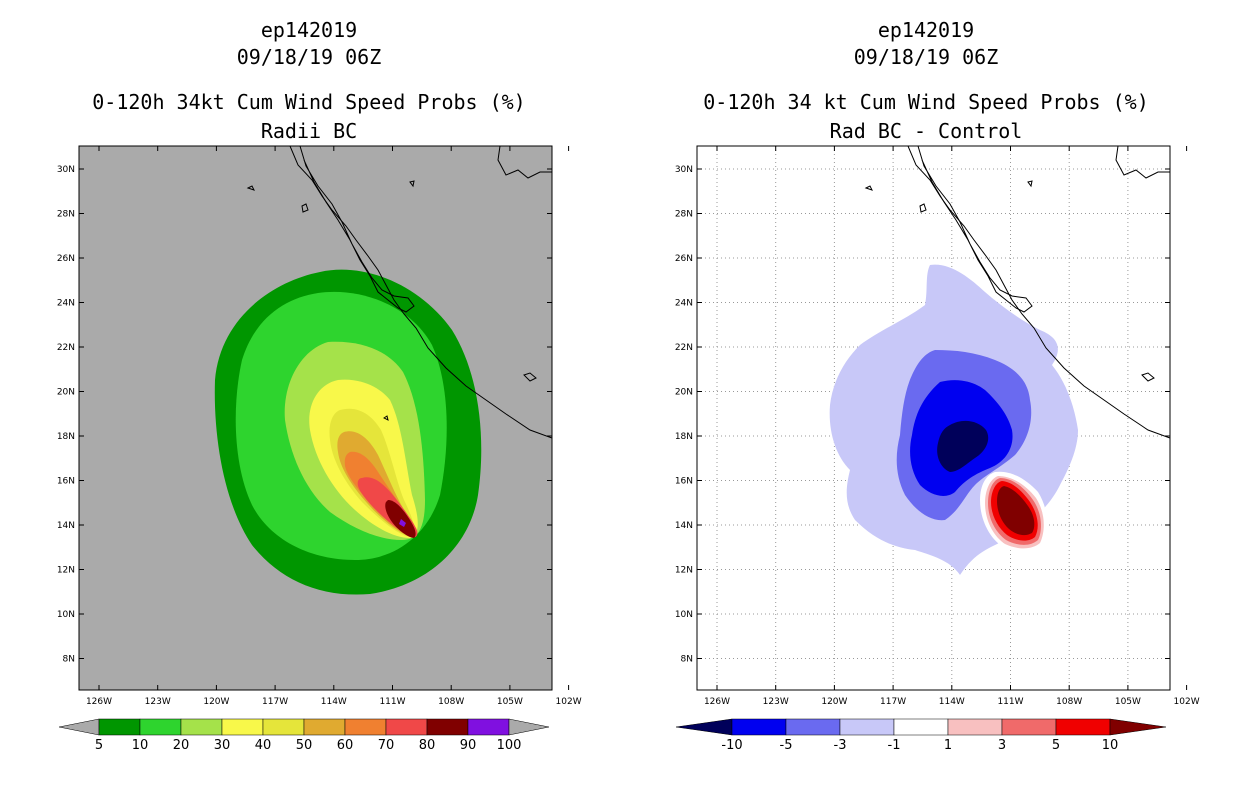  Describe the element at coordinates (948, 745) in the screenshot. I see `right-colorbar-label: 1` at that location.